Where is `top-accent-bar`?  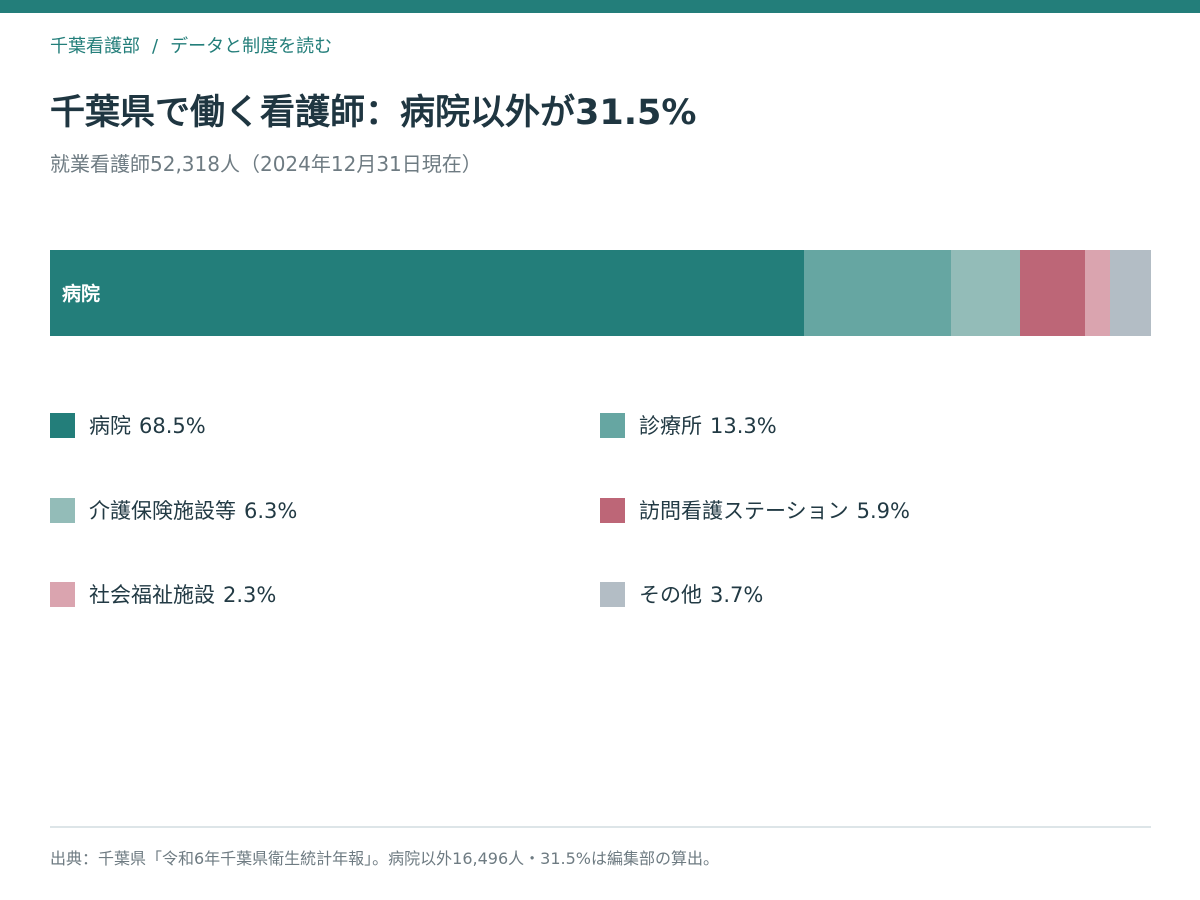
top-accent-bar is located at coordinates (600, 6).